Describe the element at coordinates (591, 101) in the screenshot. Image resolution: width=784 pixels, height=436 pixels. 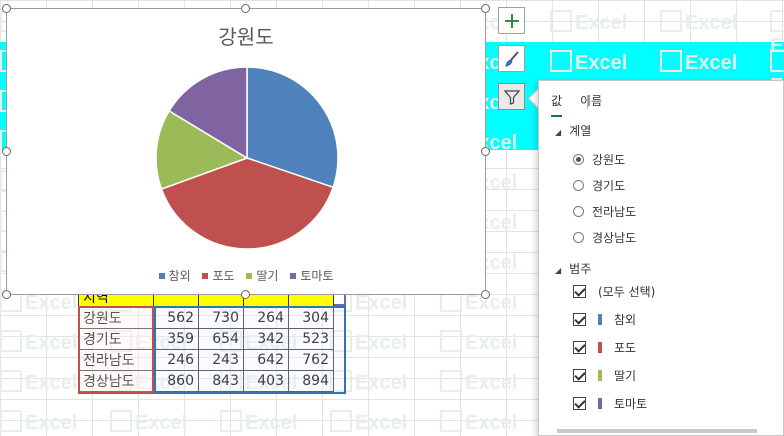
I see `tab-names: 이름` at that location.